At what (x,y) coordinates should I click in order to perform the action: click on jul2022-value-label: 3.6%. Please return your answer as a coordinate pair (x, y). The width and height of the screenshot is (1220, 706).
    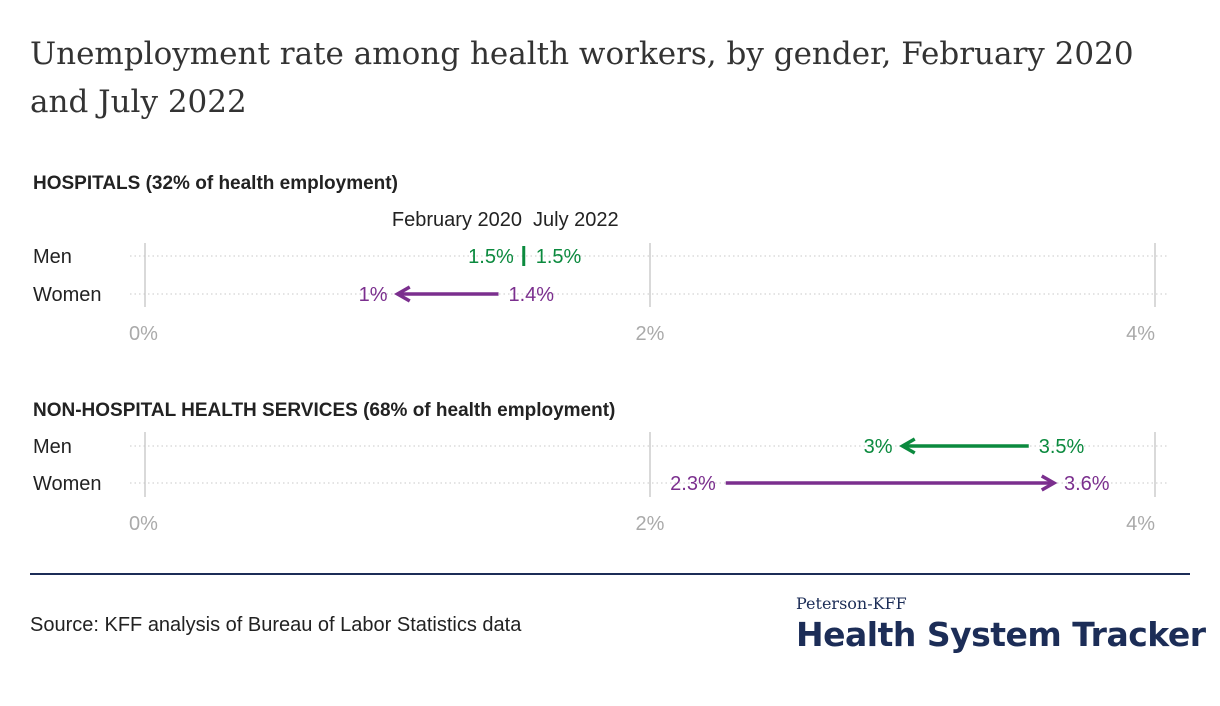
    Looking at the image, I should click on (1087, 484).